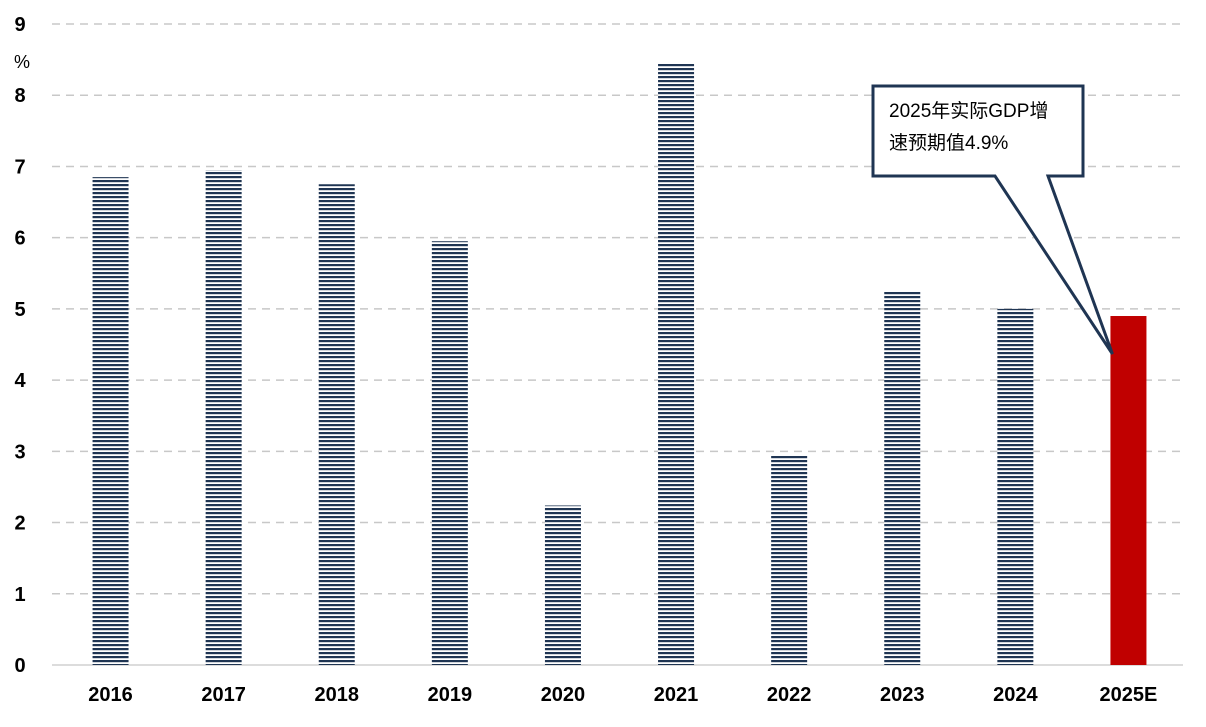 This screenshot has width=1206, height=727. I want to click on callout-text-line: 速预期值4.9%, so click(948, 143).